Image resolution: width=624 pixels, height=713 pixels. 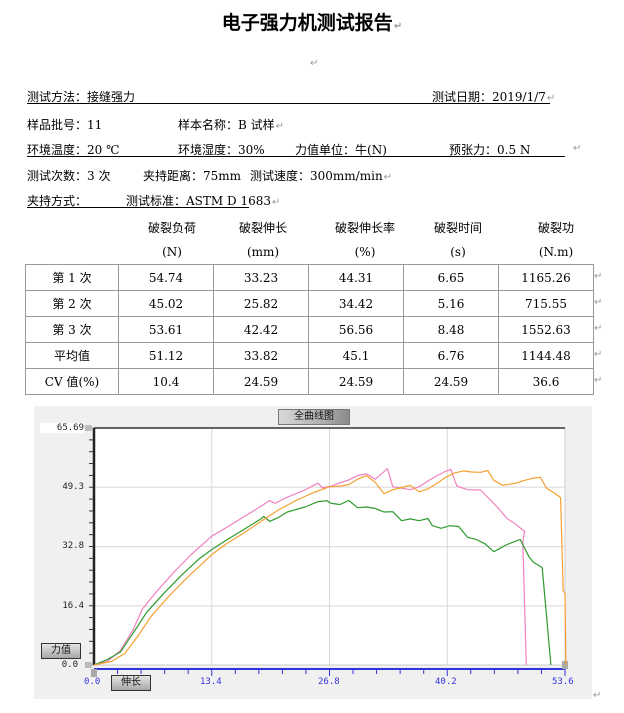 I want to click on table-cell: 10.4, so click(x=166, y=381).